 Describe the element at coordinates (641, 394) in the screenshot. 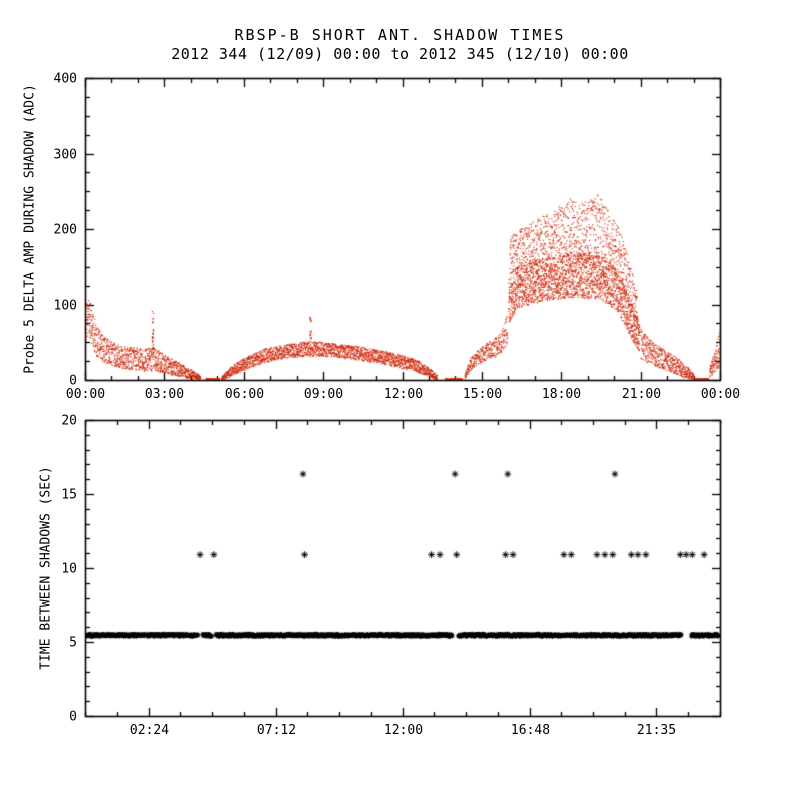

I see `top-x-tick-label: 21:00` at that location.